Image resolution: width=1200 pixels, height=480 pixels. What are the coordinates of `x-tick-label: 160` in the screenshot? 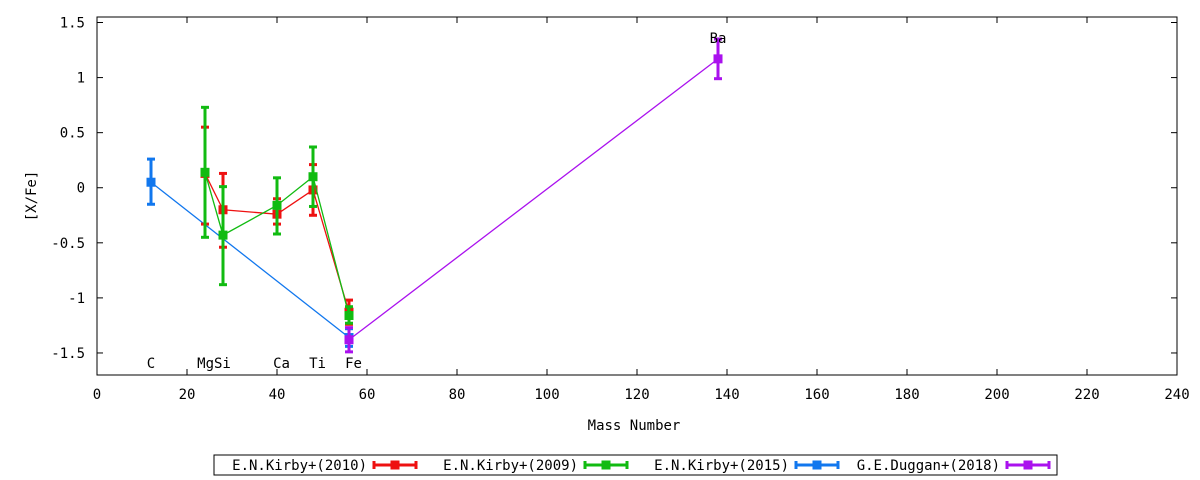 It's located at (816, 395).